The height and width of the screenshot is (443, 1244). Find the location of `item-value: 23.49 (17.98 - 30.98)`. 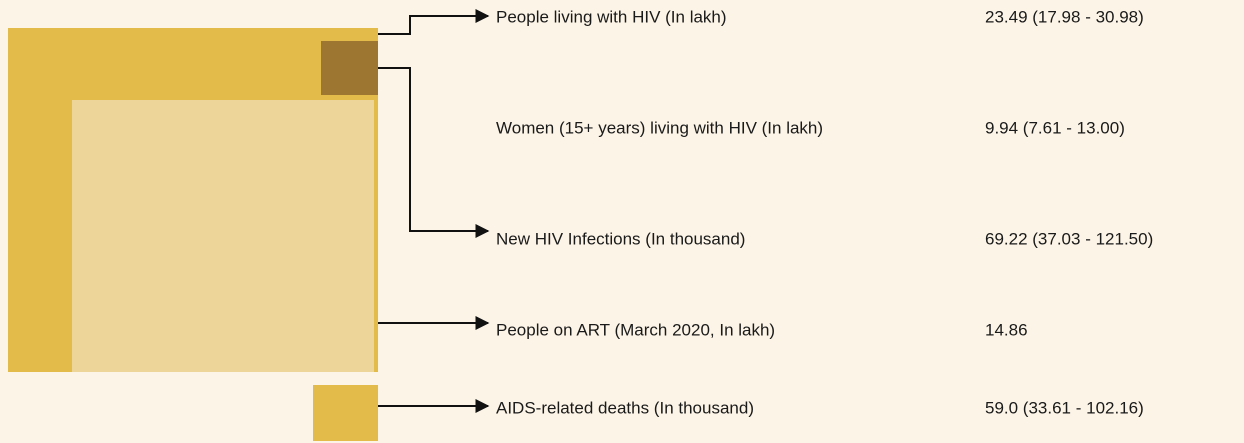

item-value: 23.49 (17.98 - 30.98) is located at coordinates (1064, 16).